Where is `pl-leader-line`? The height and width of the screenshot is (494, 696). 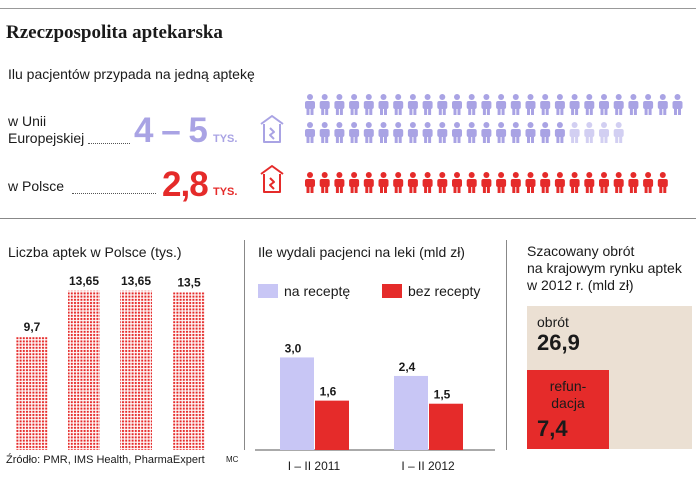
pl-leader-line is located at coordinates (114, 193).